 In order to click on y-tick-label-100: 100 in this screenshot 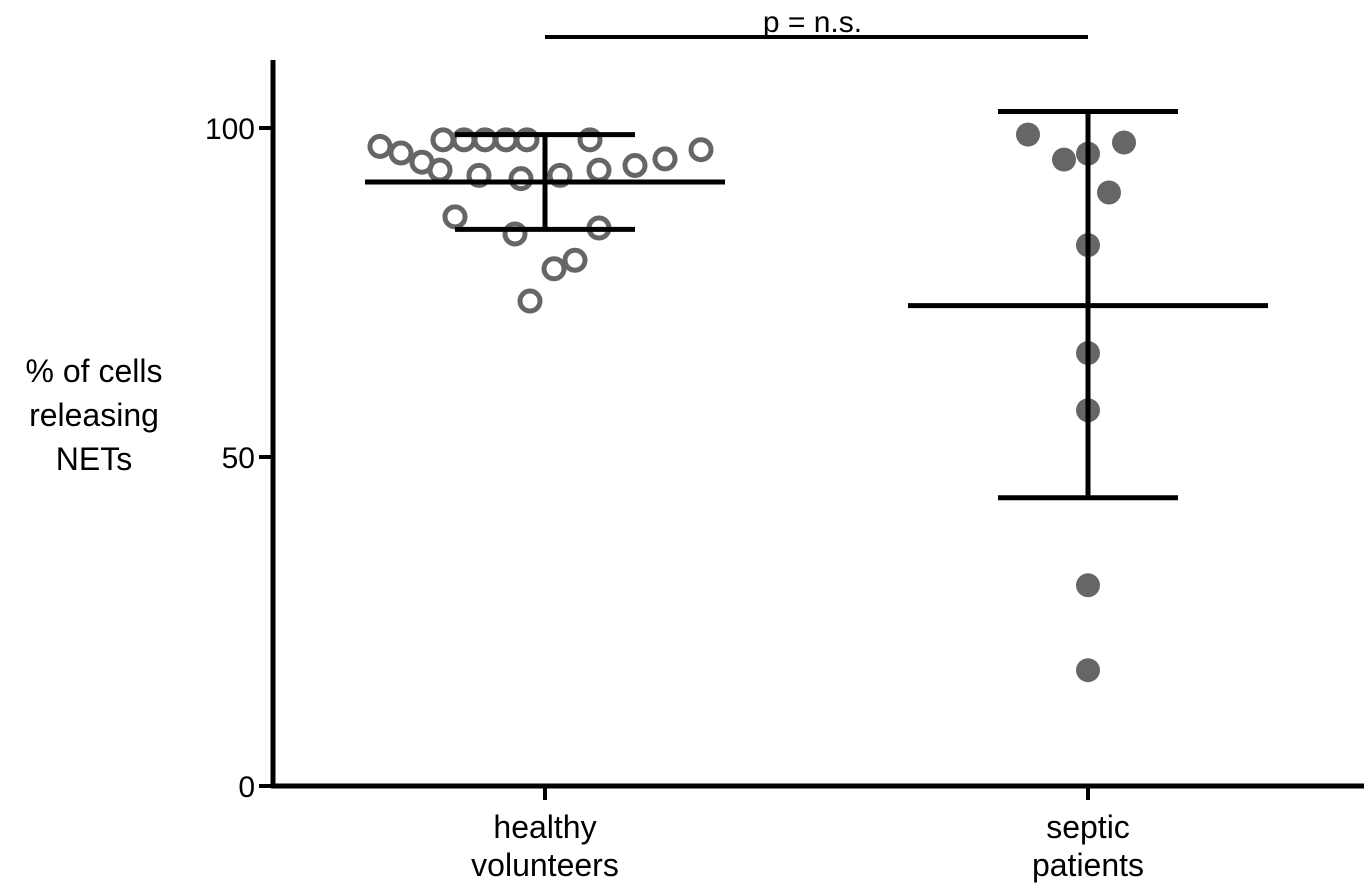, I will do `click(230, 129)`.